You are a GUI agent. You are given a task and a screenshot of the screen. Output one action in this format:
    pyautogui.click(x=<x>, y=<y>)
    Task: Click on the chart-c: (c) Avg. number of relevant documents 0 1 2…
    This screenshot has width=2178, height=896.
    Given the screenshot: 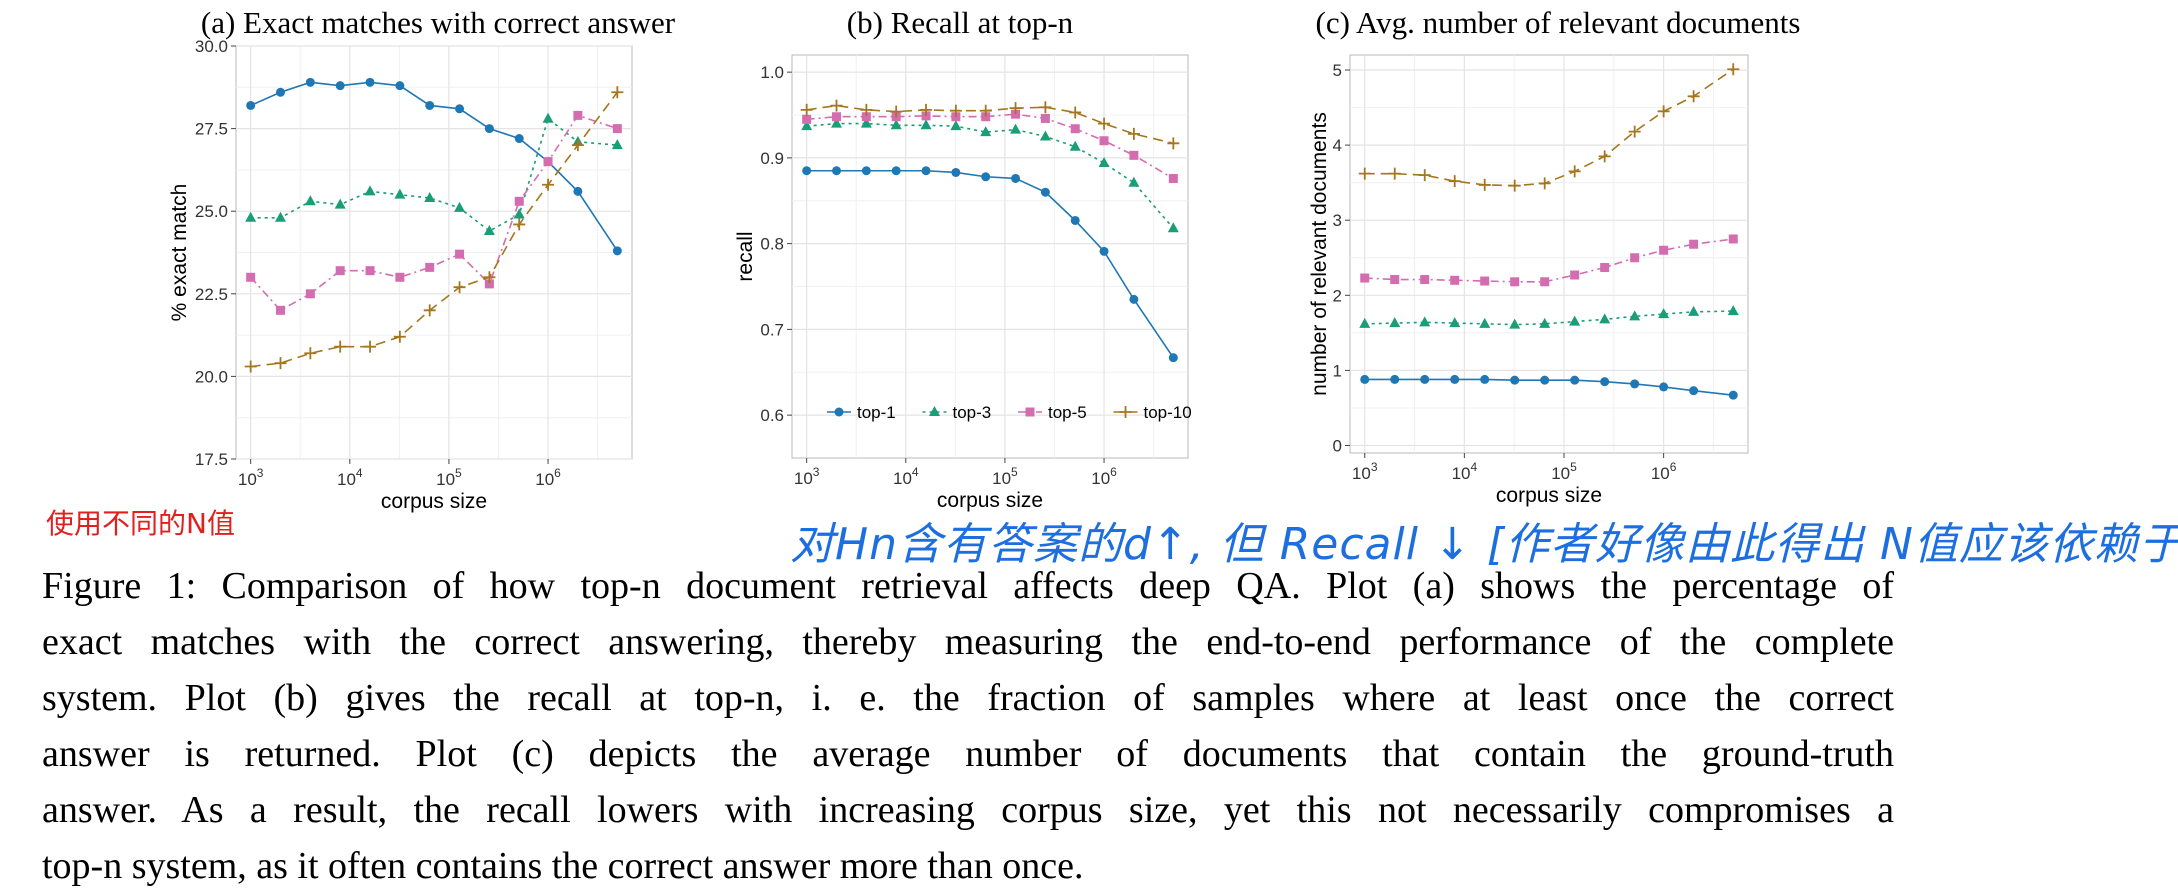 What is the action you would take?
    pyautogui.click(x=1554, y=256)
    